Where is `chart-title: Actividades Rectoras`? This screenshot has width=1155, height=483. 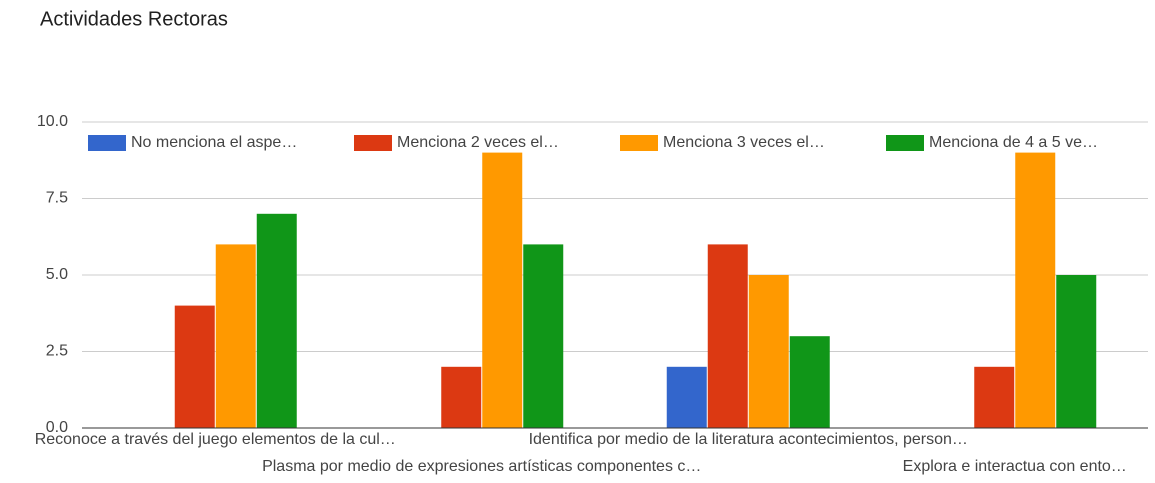 chart-title: Actividades Rectoras is located at coordinates (134, 19).